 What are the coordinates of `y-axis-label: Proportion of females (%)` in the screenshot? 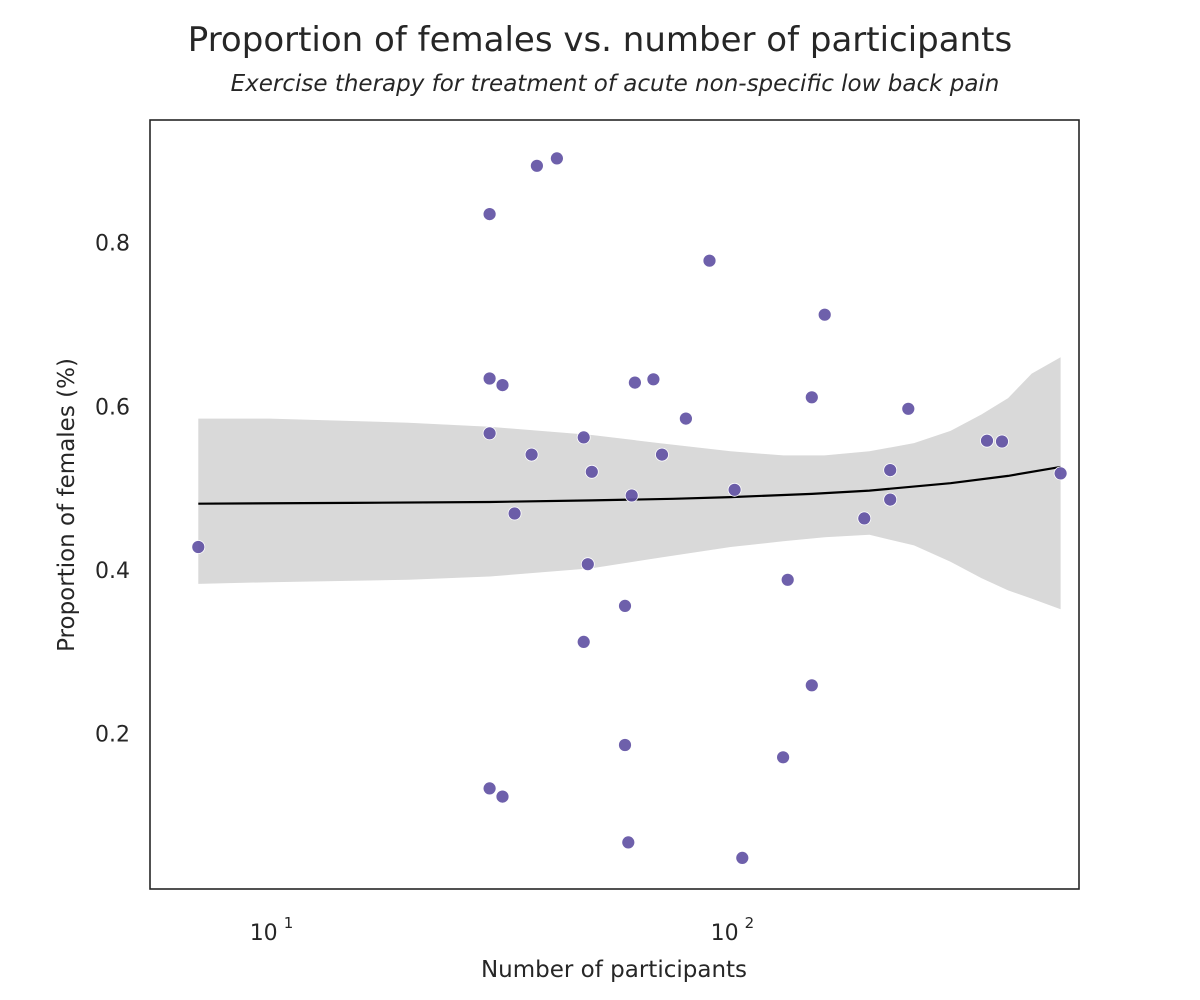 It's located at (67, 505).